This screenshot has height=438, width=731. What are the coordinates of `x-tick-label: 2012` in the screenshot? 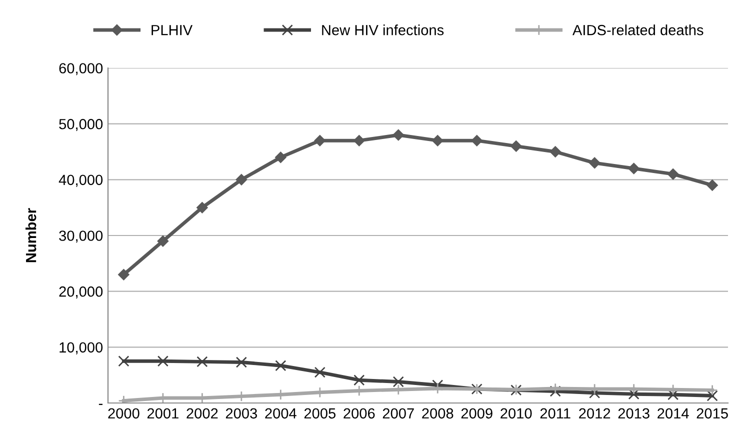 It's located at (594, 413).